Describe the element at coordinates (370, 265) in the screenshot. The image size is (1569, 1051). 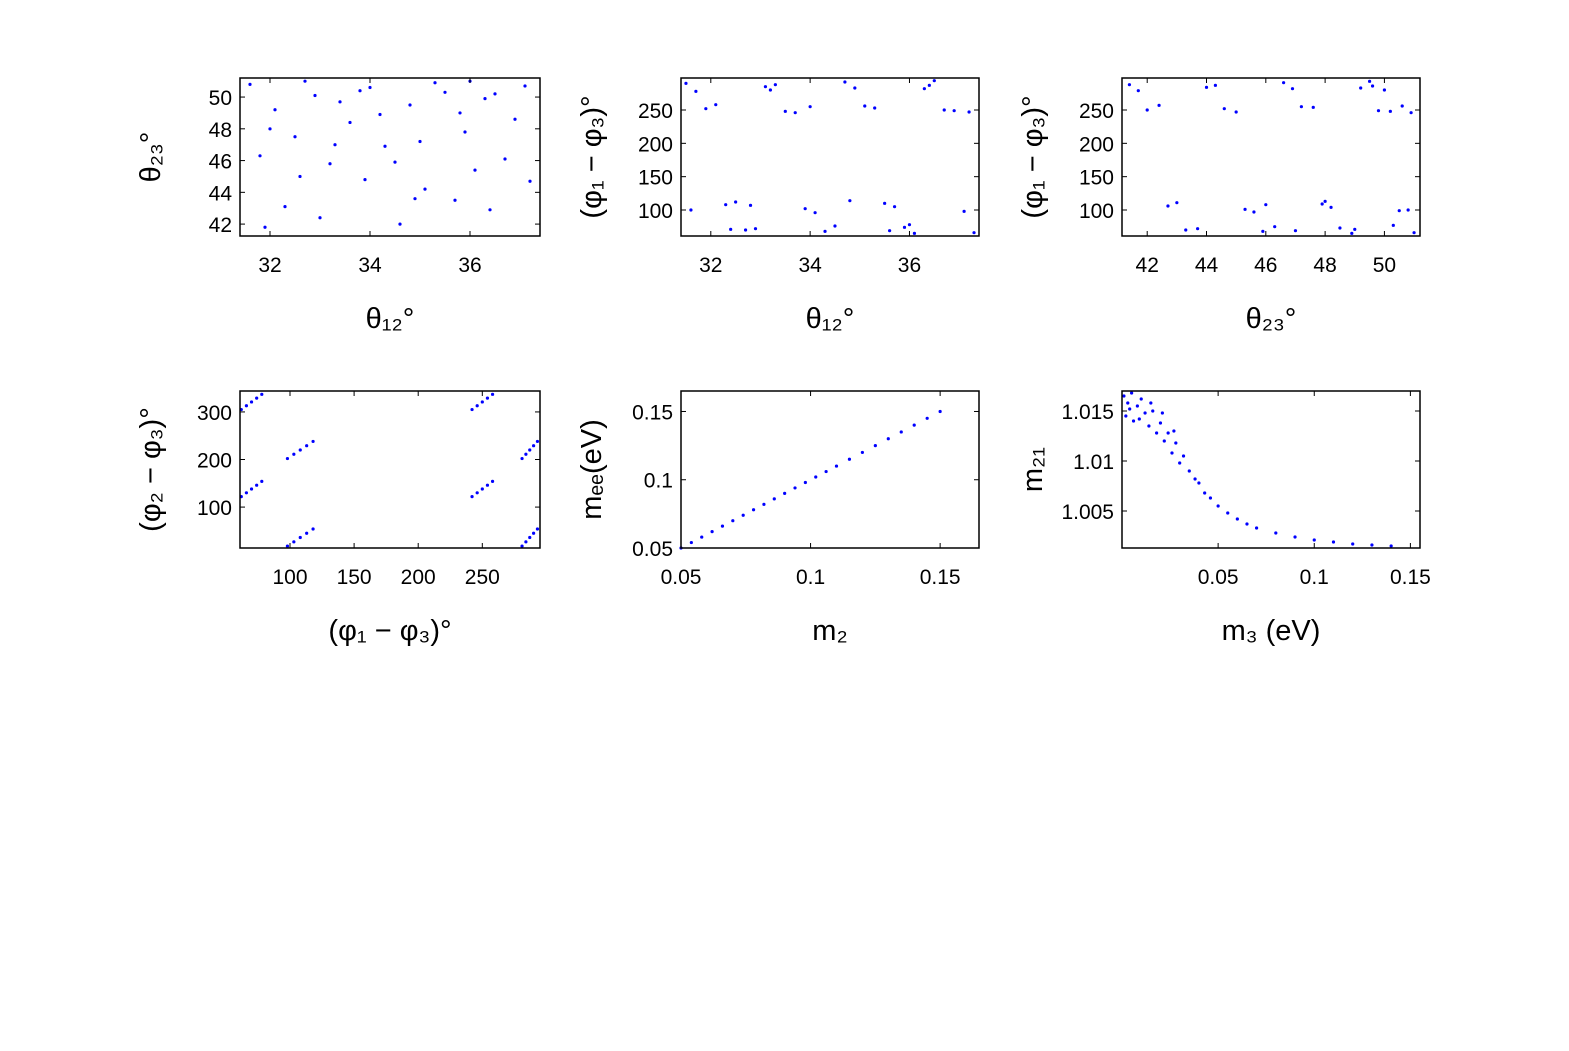
I see `x-tick-label: 34` at that location.